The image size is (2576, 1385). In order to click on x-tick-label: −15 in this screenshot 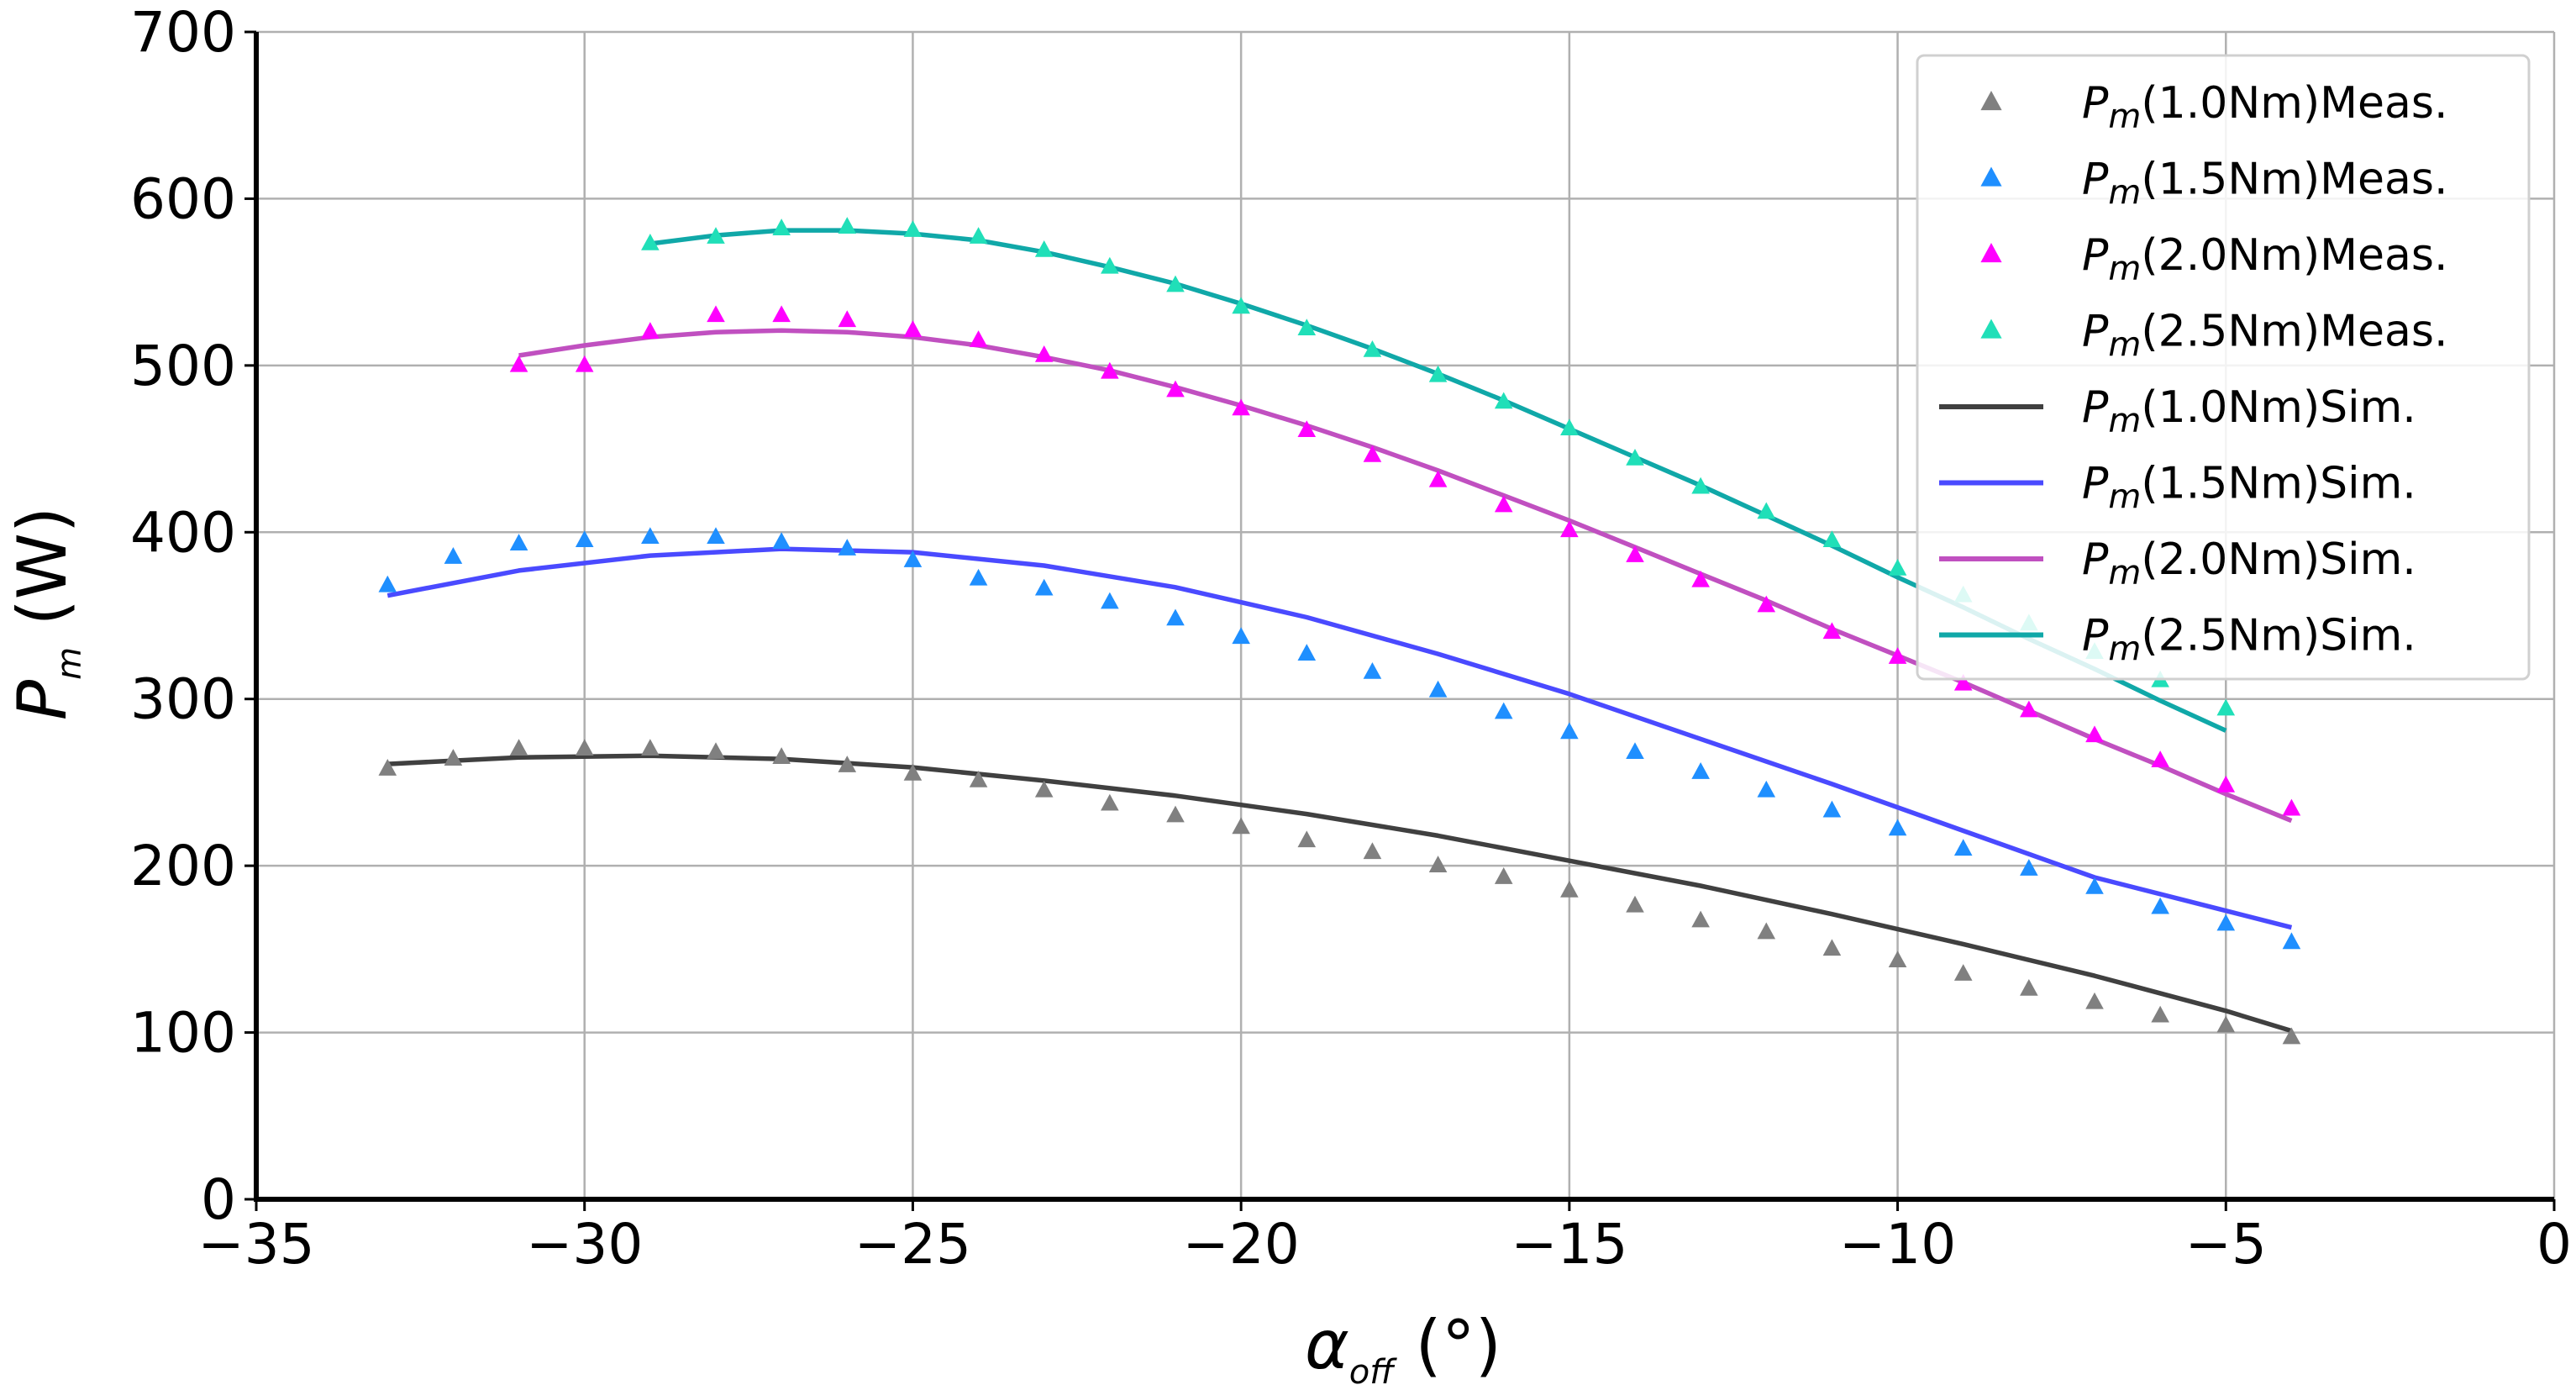, I will do `click(1569, 1244)`.